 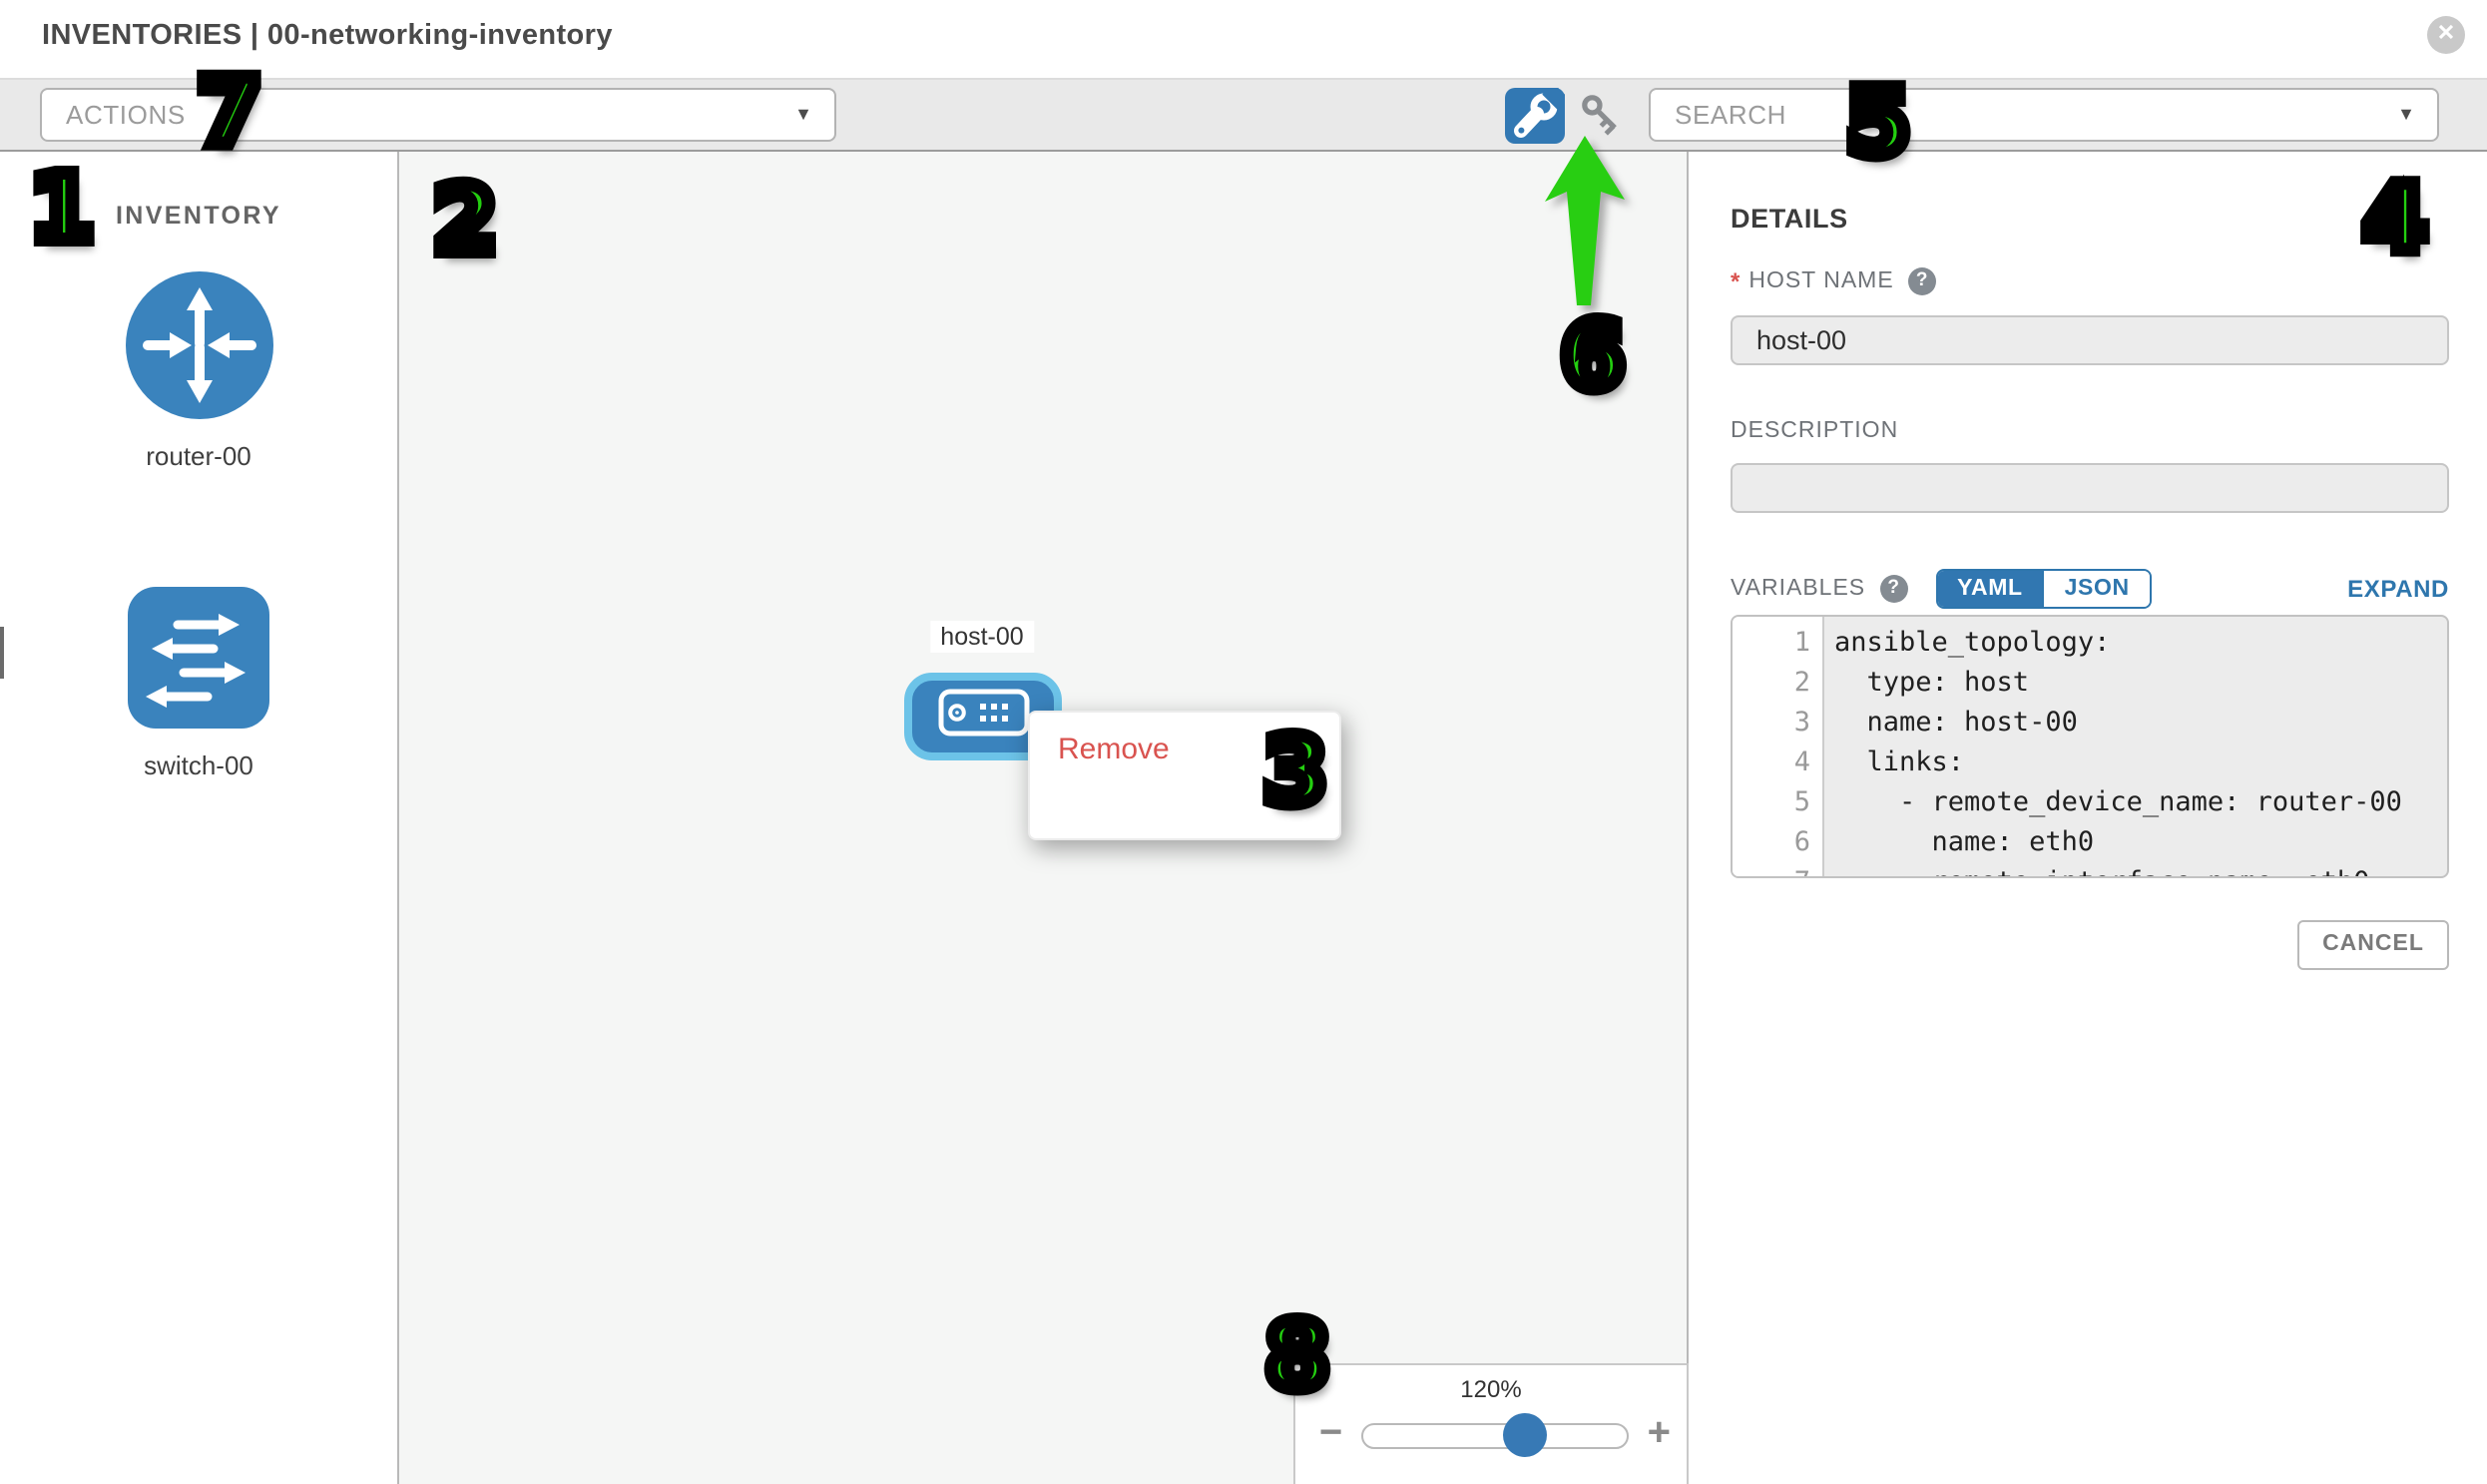 What do you see at coordinates (1801, 723) in the screenshot?
I see `line-number: 3` at bounding box center [1801, 723].